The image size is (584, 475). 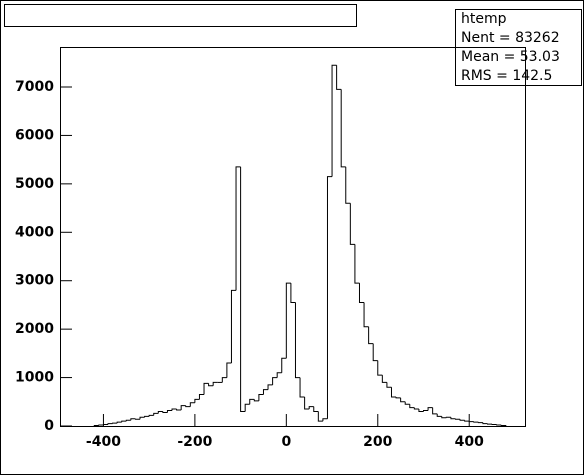 I want to click on y-tick-label: 5000, so click(x=34, y=184).